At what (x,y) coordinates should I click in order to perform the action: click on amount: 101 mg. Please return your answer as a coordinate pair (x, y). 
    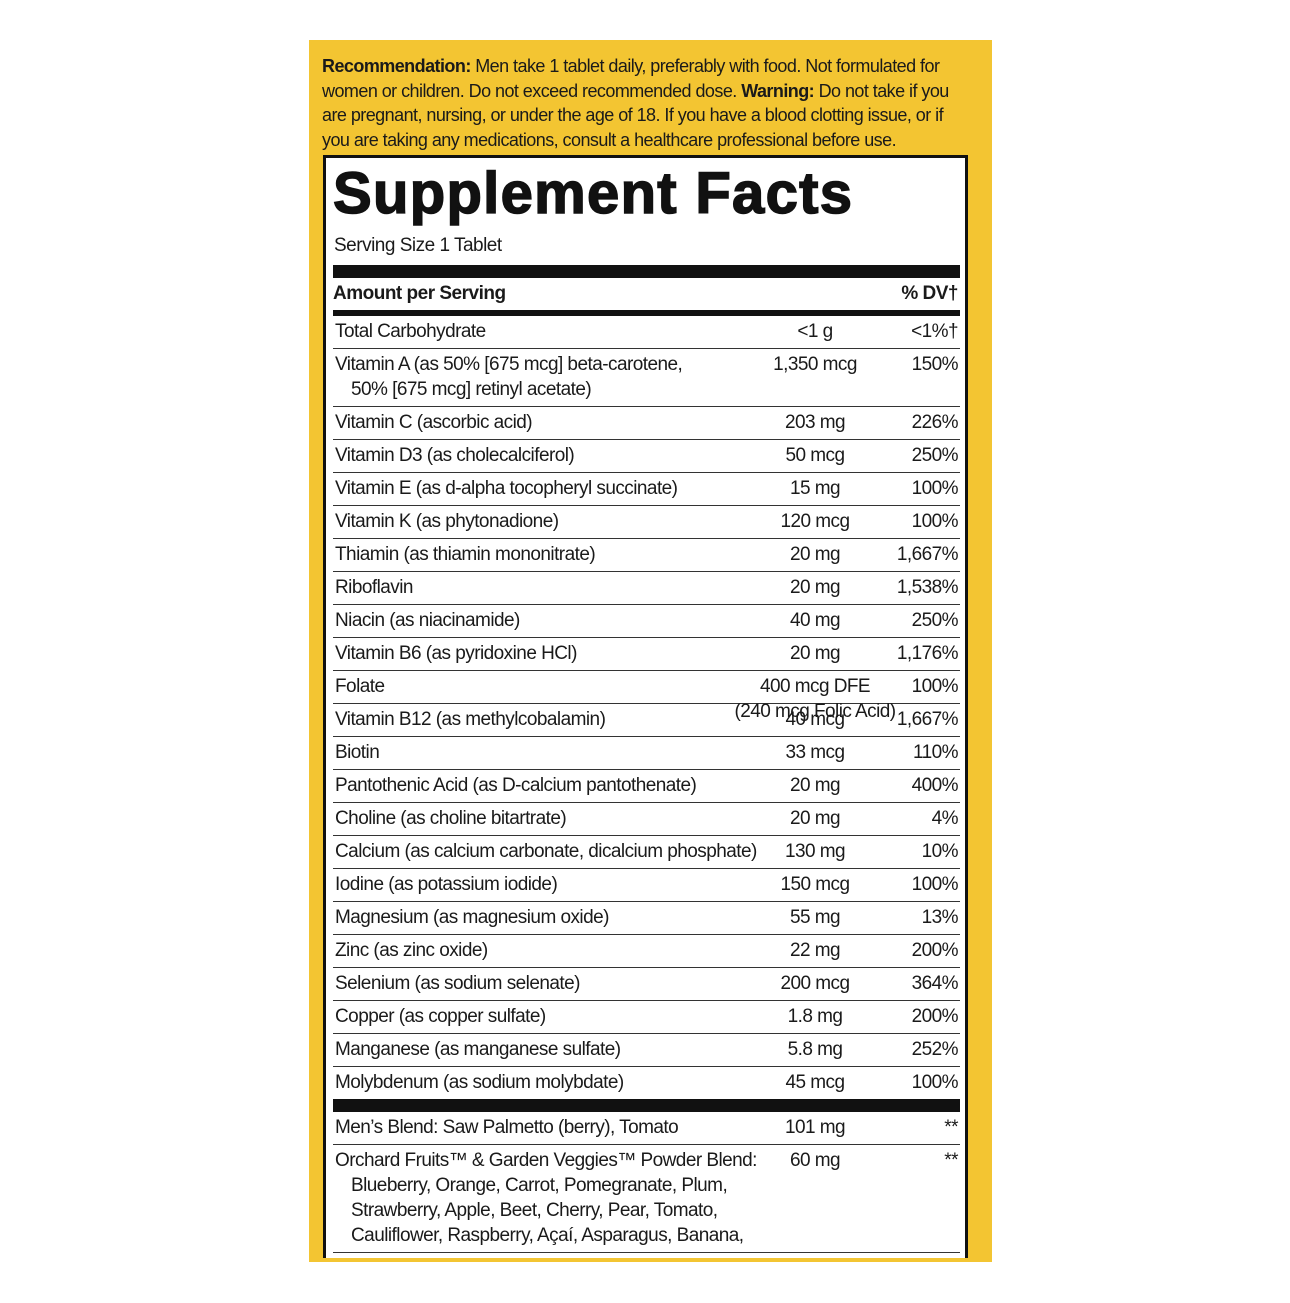
    Looking at the image, I should click on (815, 1127).